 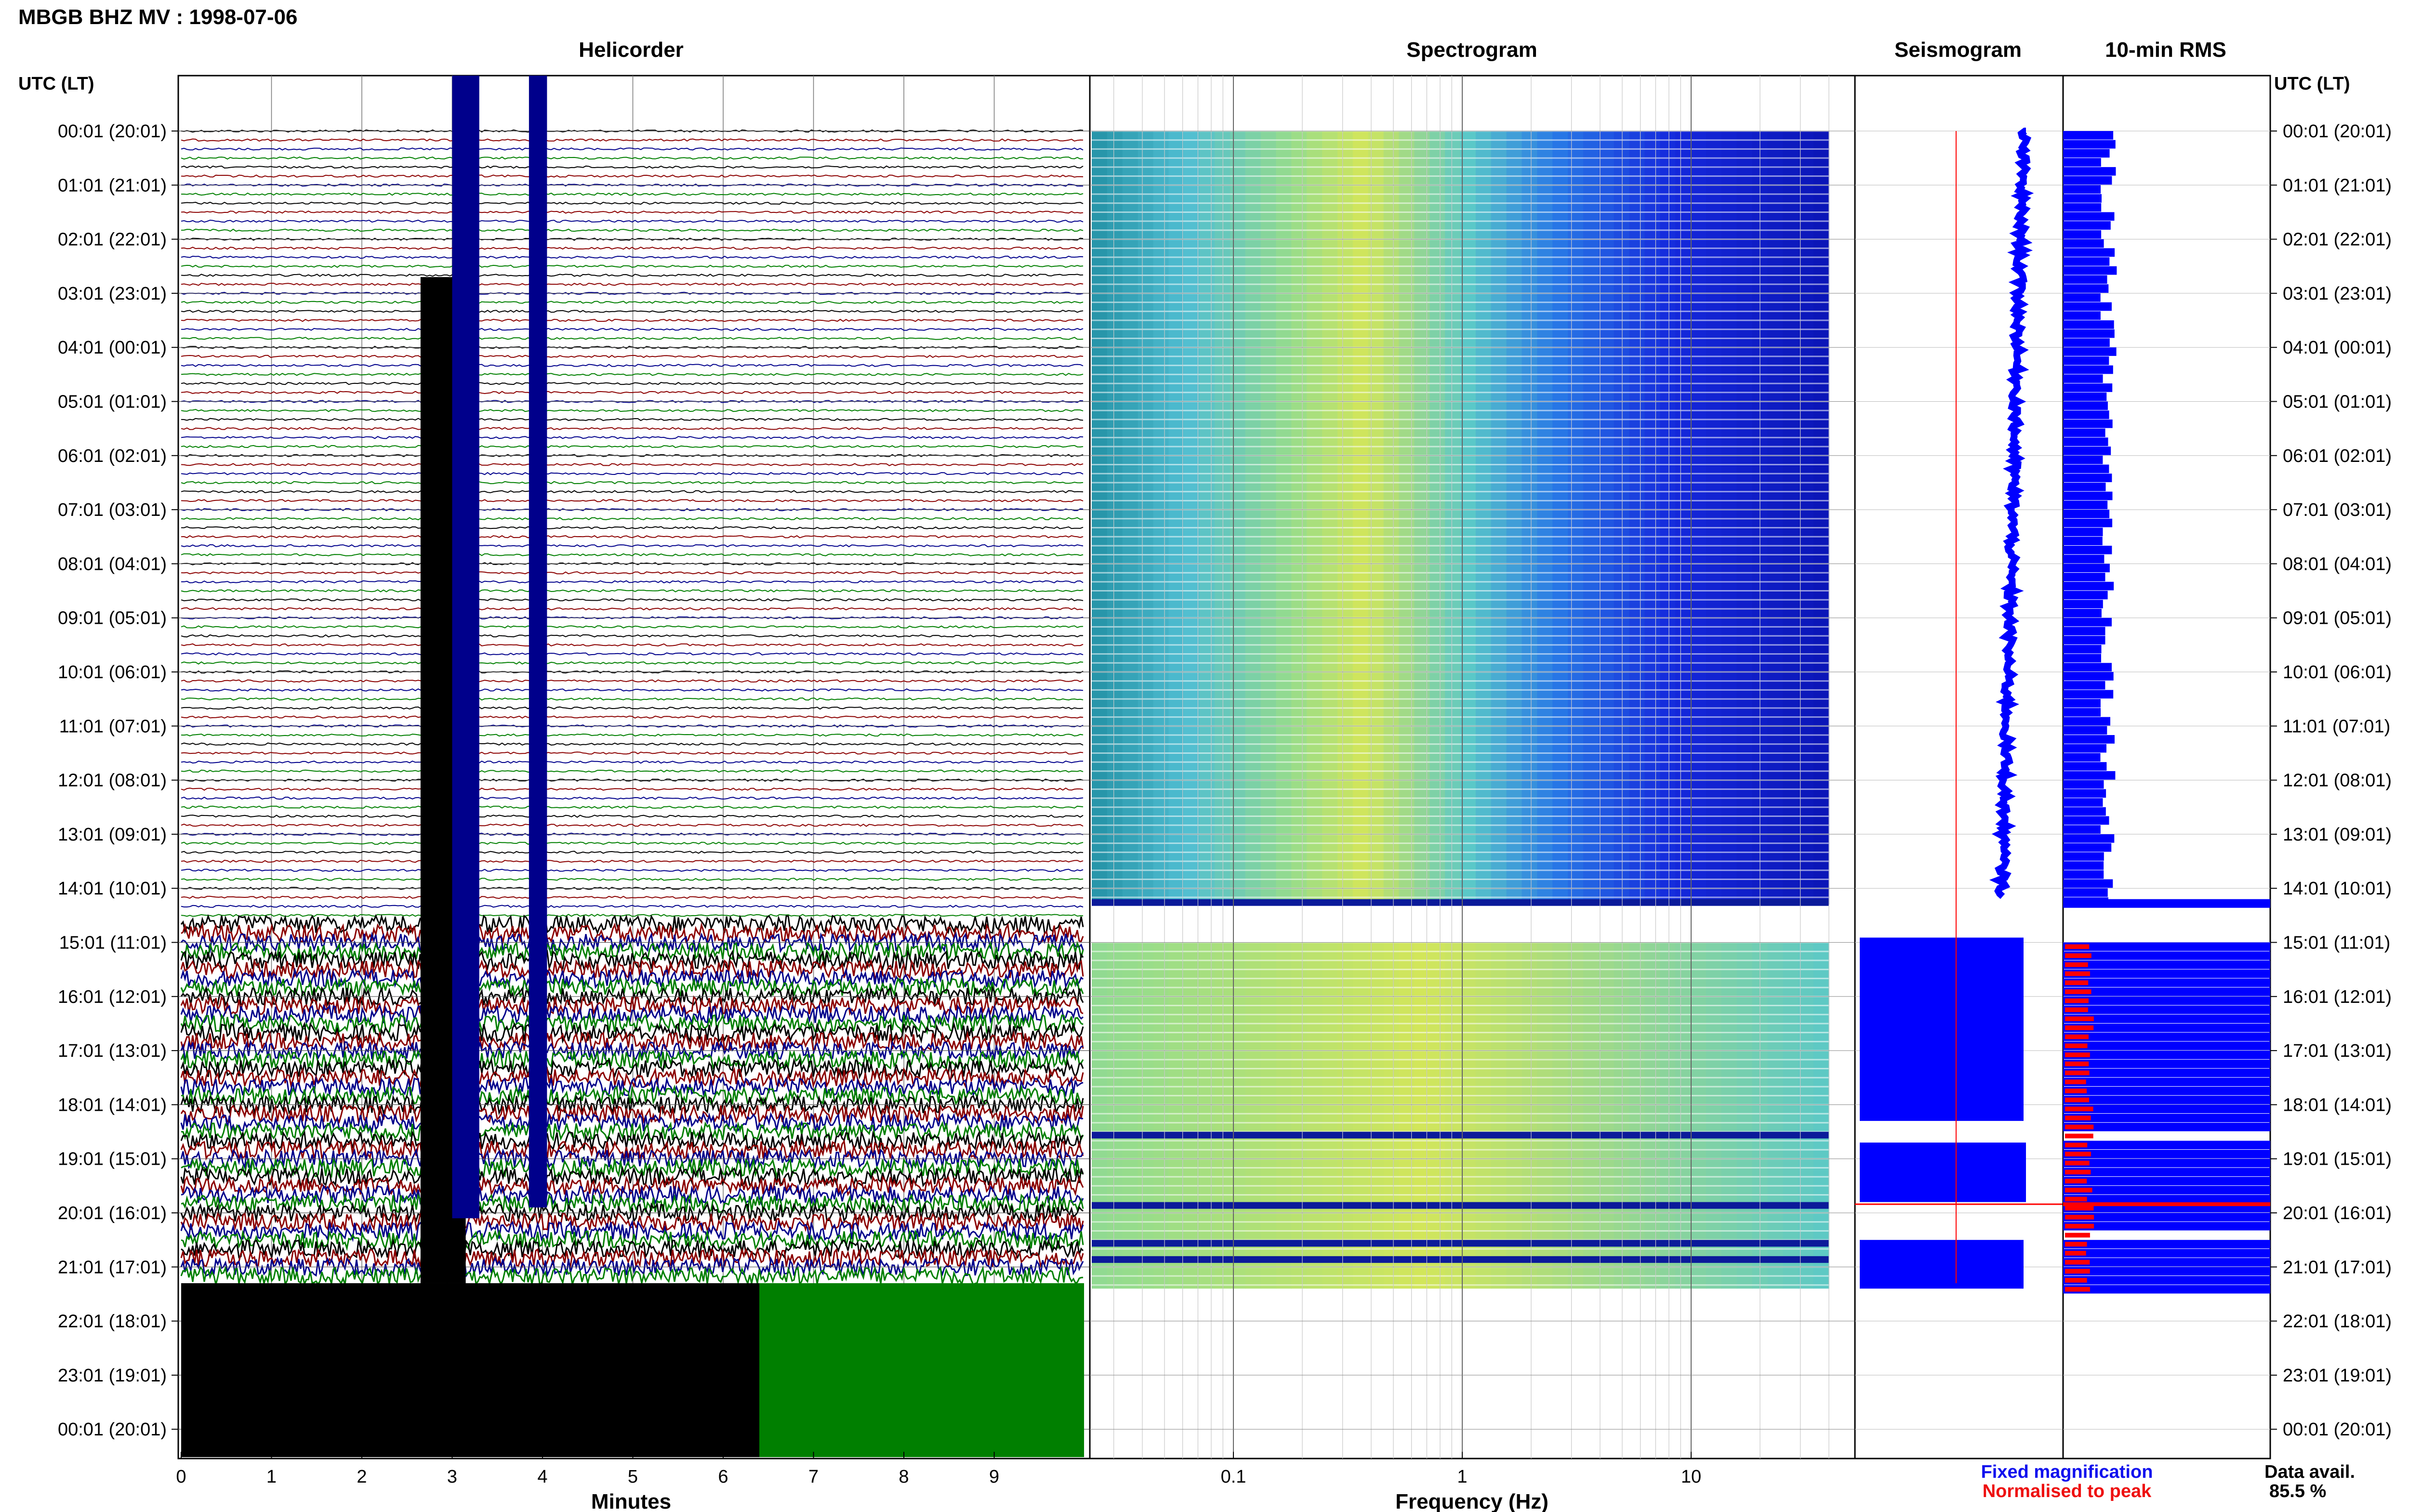 I want to click on seismogram-saturated-block, so click(x=1942, y=1264).